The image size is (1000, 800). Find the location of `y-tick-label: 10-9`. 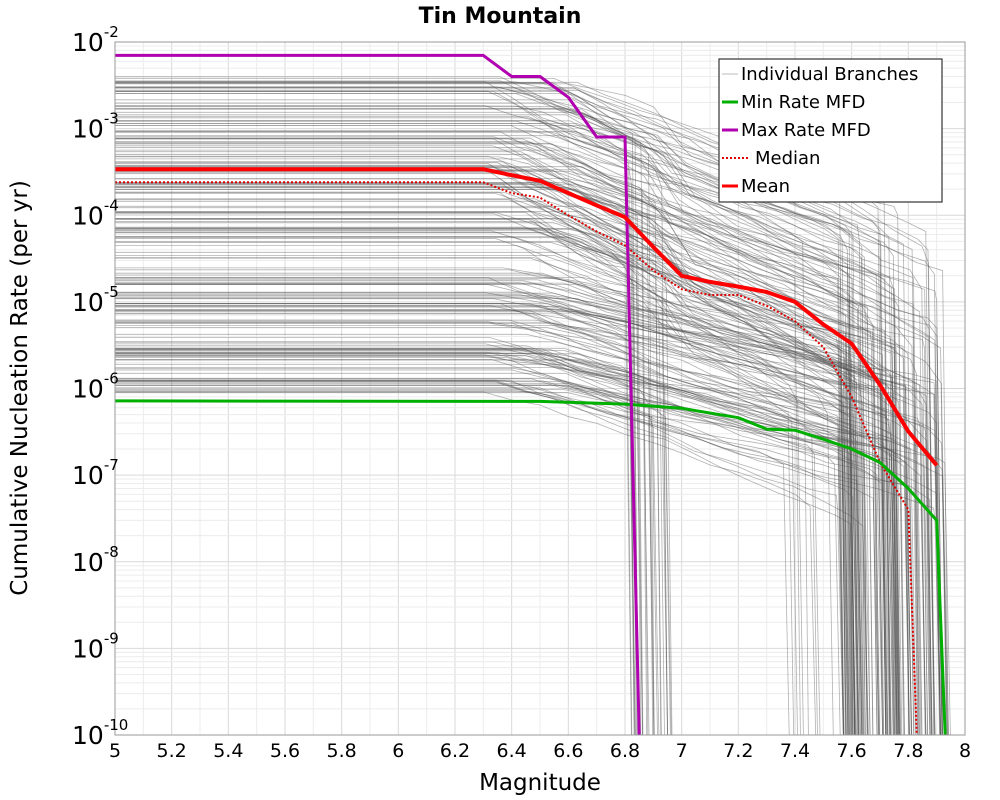

y-tick-label: 10-9 is located at coordinates (95, 646).